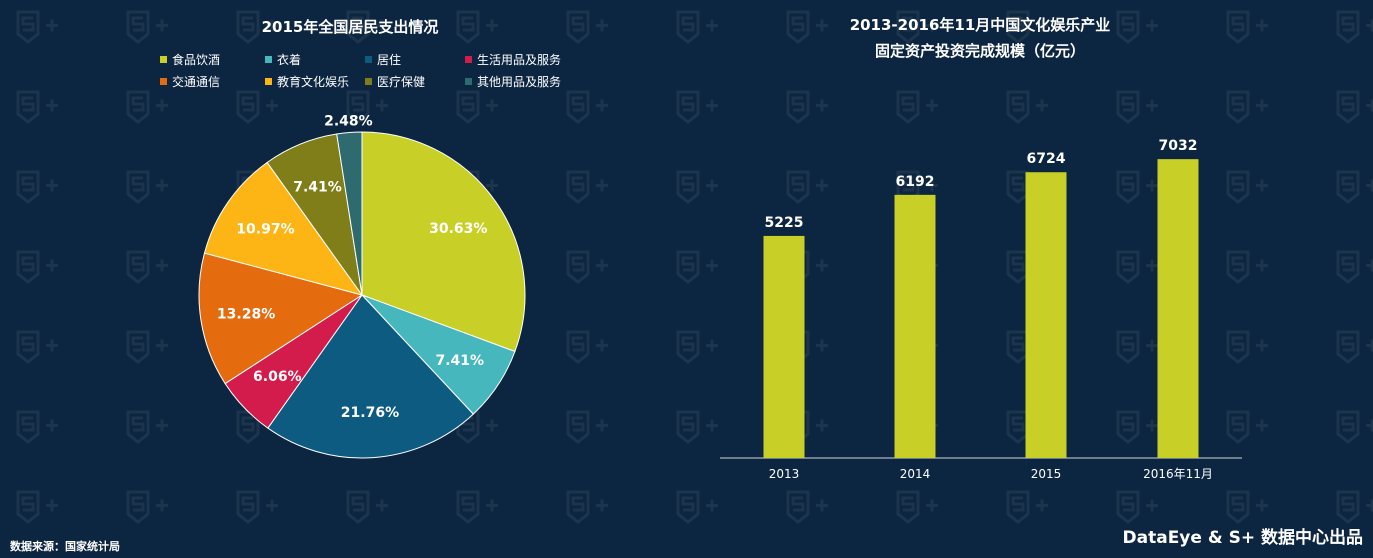  Describe the element at coordinates (915, 474) in the screenshot. I see `x-tick-label: 2014` at that location.